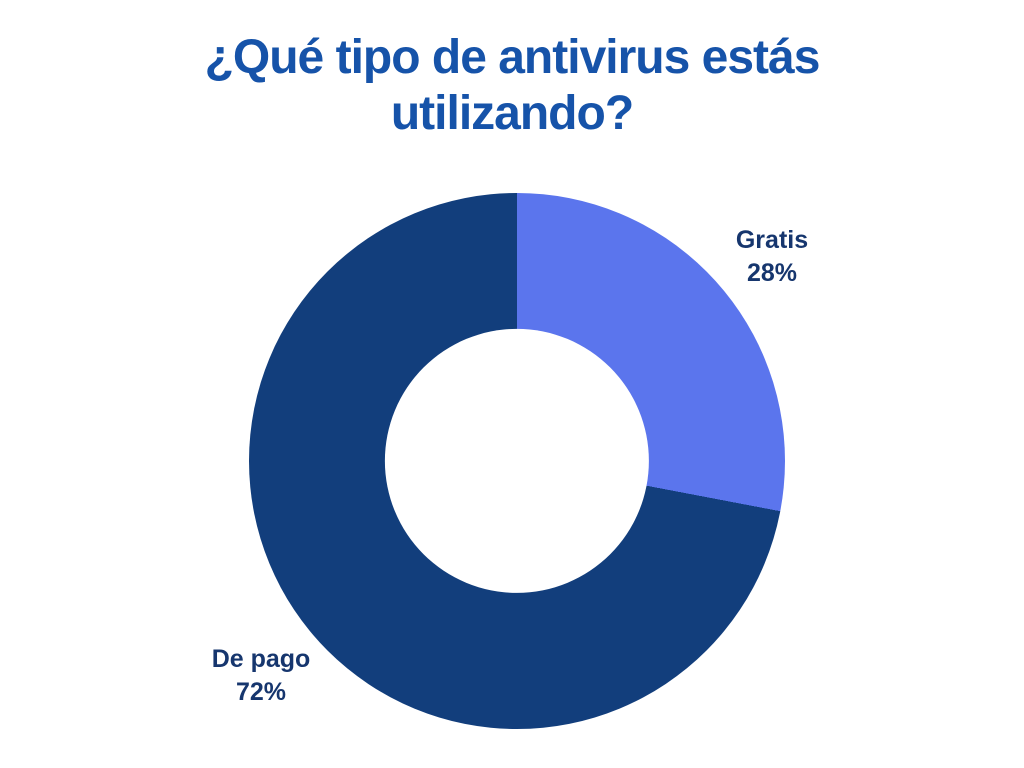 The width and height of the screenshot is (1024, 768). Describe the element at coordinates (772, 273) in the screenshot. I see `slice-label-gratis-value: 28%` at that location.